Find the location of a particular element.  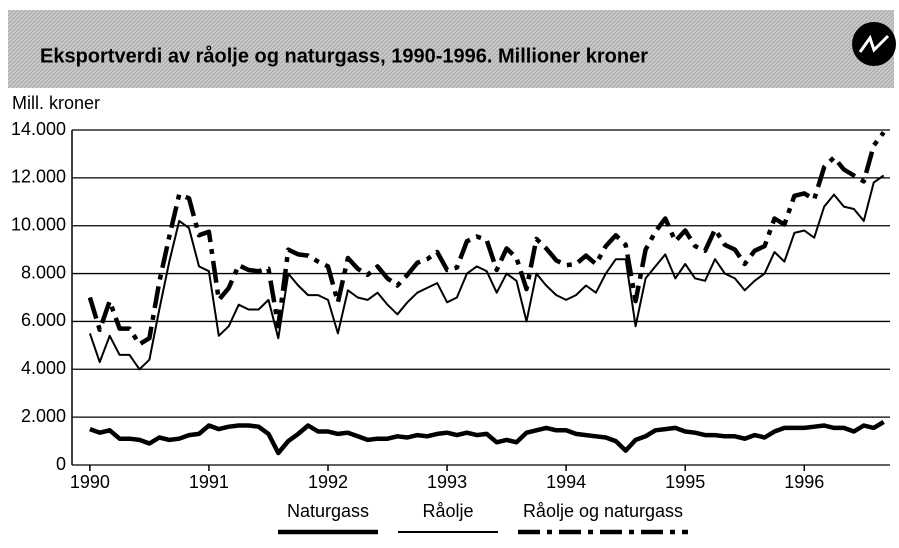

y-tick-label: 2.000 is located at coordinates (43, 416).